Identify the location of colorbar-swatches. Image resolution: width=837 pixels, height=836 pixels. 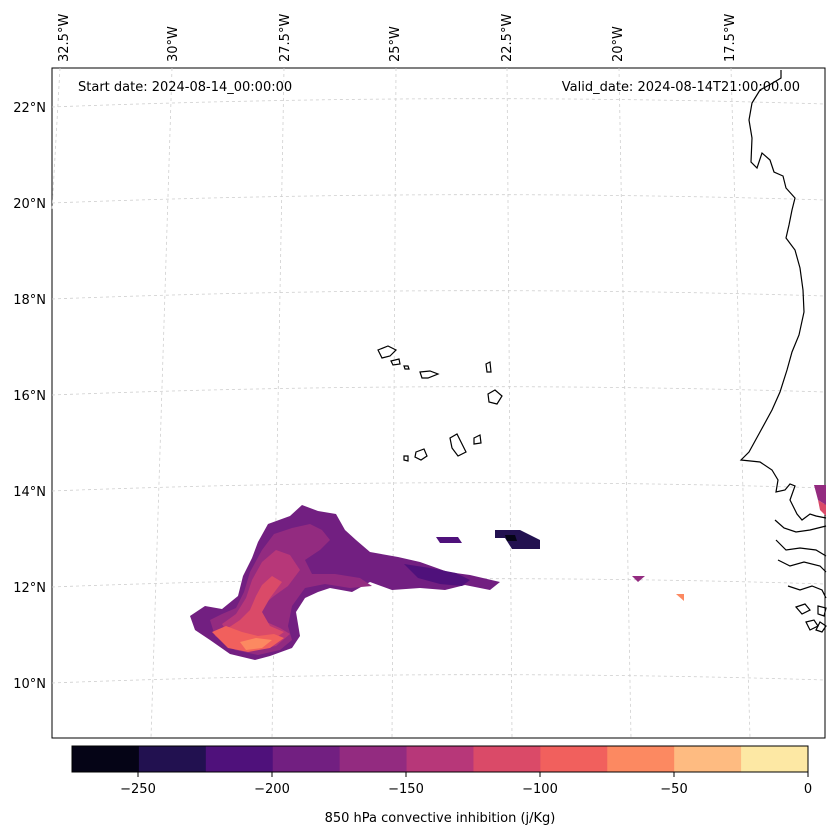
(440, 759).